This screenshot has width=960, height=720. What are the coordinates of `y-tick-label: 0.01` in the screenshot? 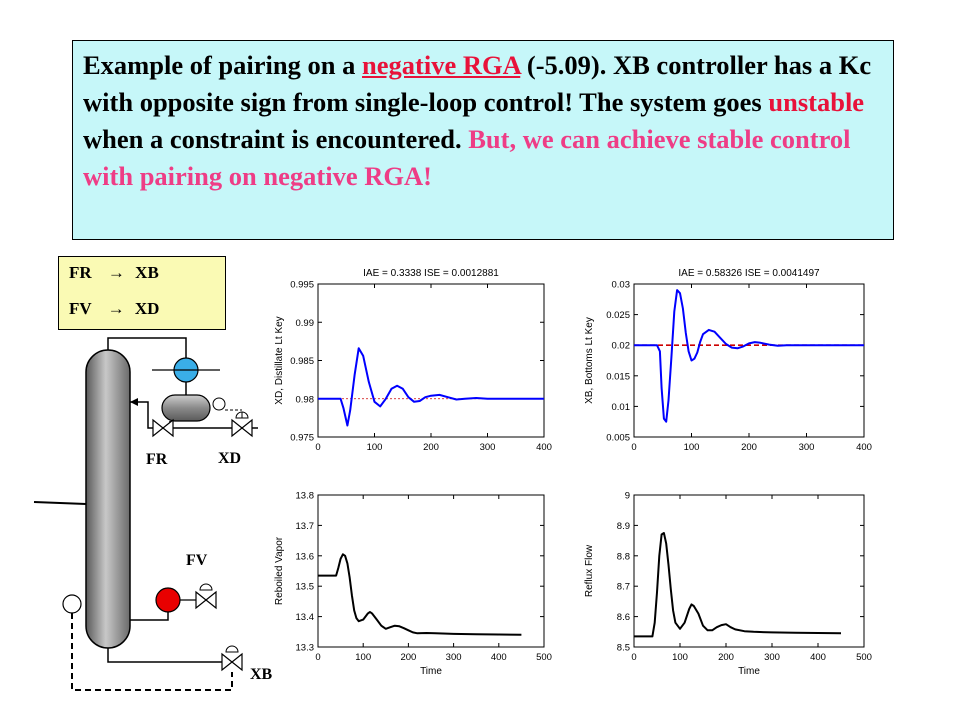 It's located at (621, 407).